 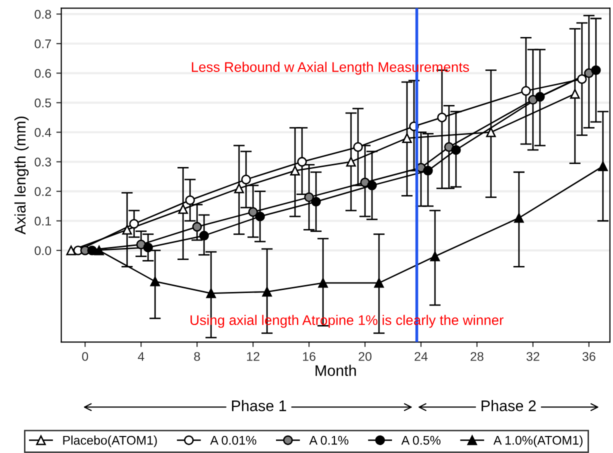 What do you see at coordinates (336, 370) in the screenshot?
I see `x-axis-title: Month` at bounding box center [336, 370].